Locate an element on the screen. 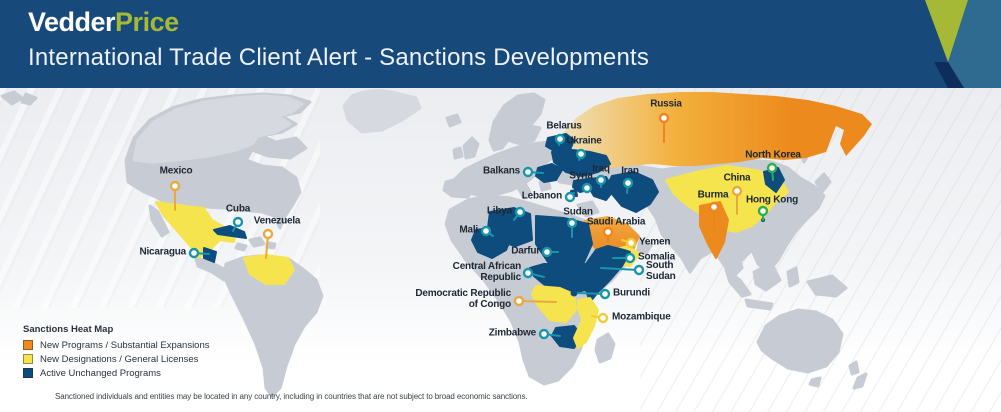  country-russia is located at coordinates (715, 131).